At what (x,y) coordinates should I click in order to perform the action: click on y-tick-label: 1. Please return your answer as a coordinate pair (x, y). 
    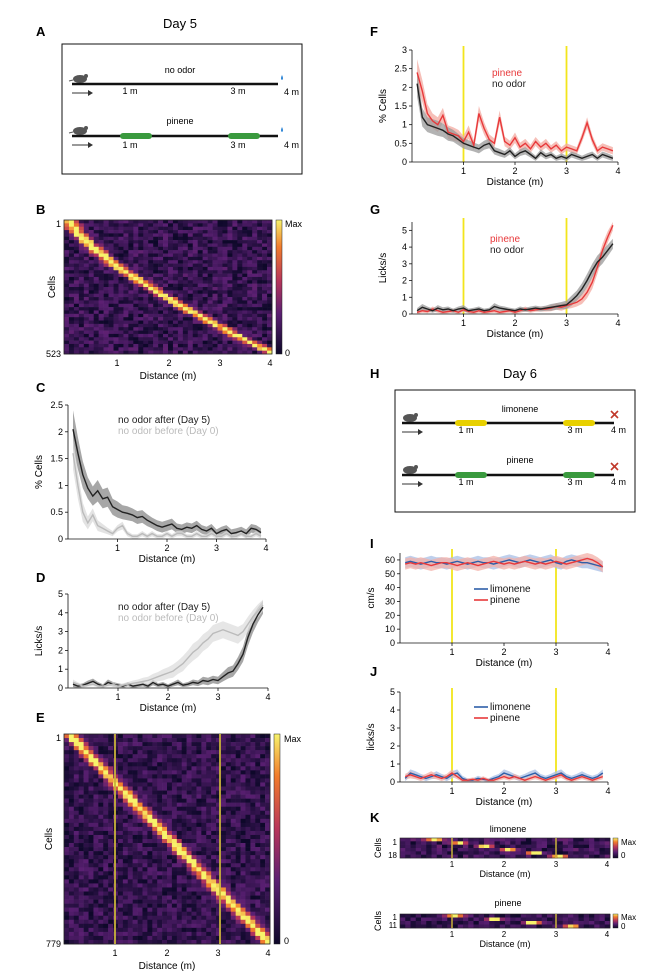
    Looking at the image, I should click on (60, 669).